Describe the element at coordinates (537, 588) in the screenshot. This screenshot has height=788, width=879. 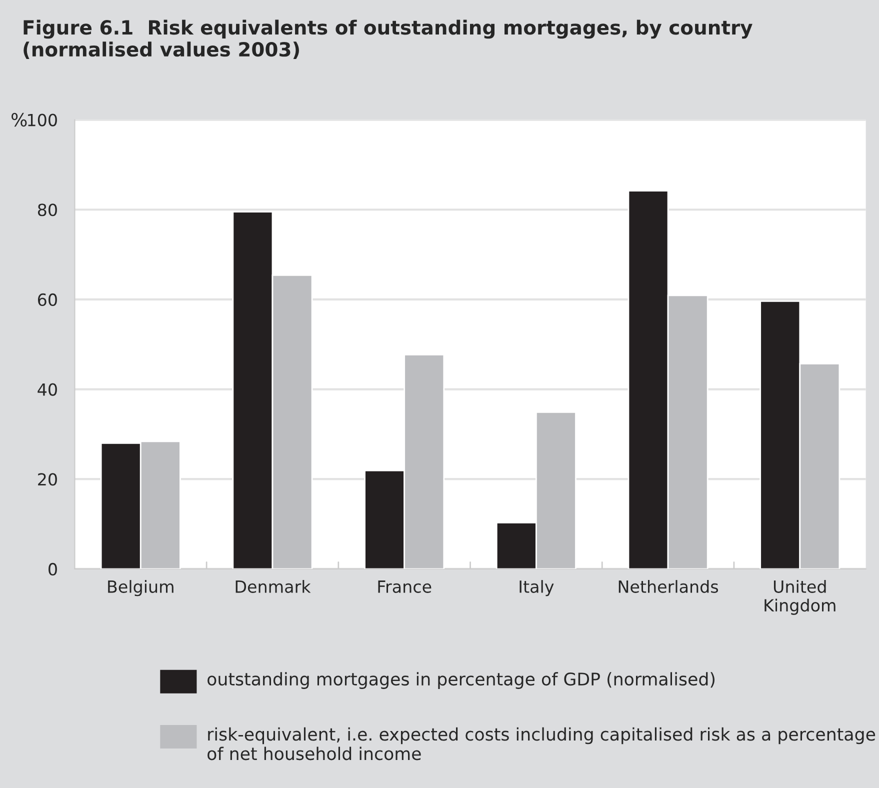
I see `x-tick-label: Italy` at that location.